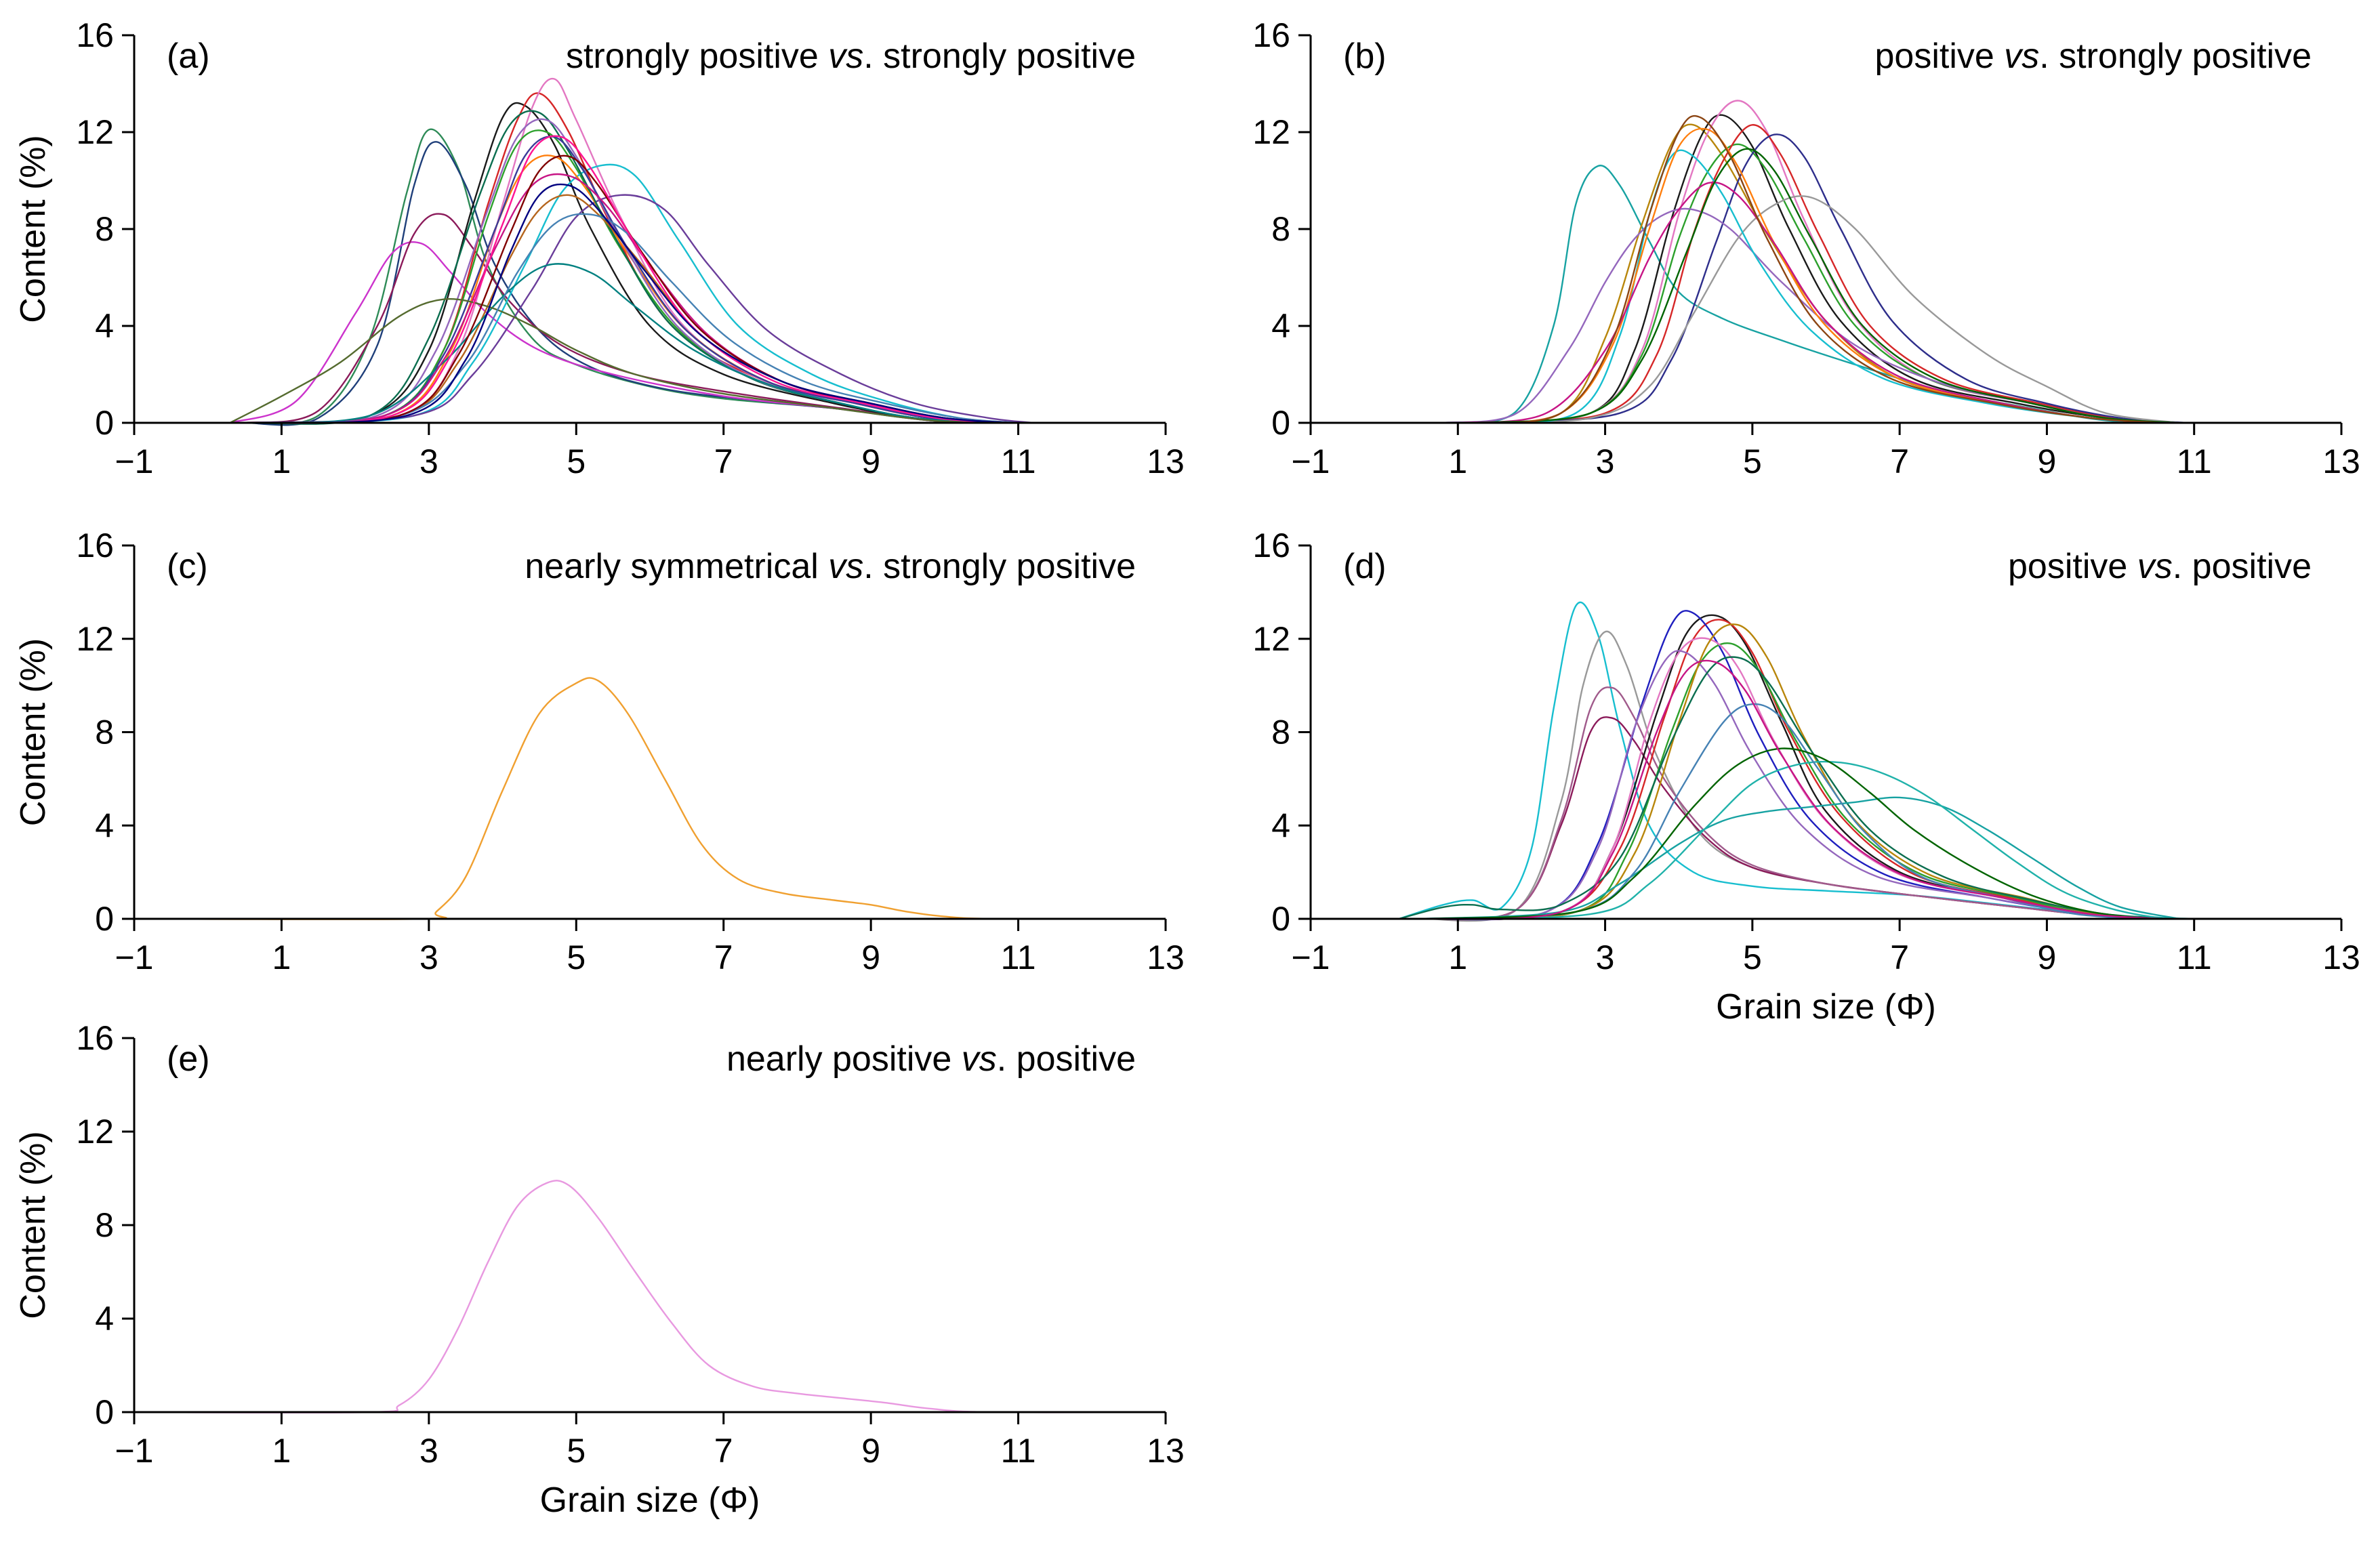 This screenshot has width=2380, height=1549. Describe the element at coordinates (617, 343) in the screenshot. I see `series-line-a16` at that location.